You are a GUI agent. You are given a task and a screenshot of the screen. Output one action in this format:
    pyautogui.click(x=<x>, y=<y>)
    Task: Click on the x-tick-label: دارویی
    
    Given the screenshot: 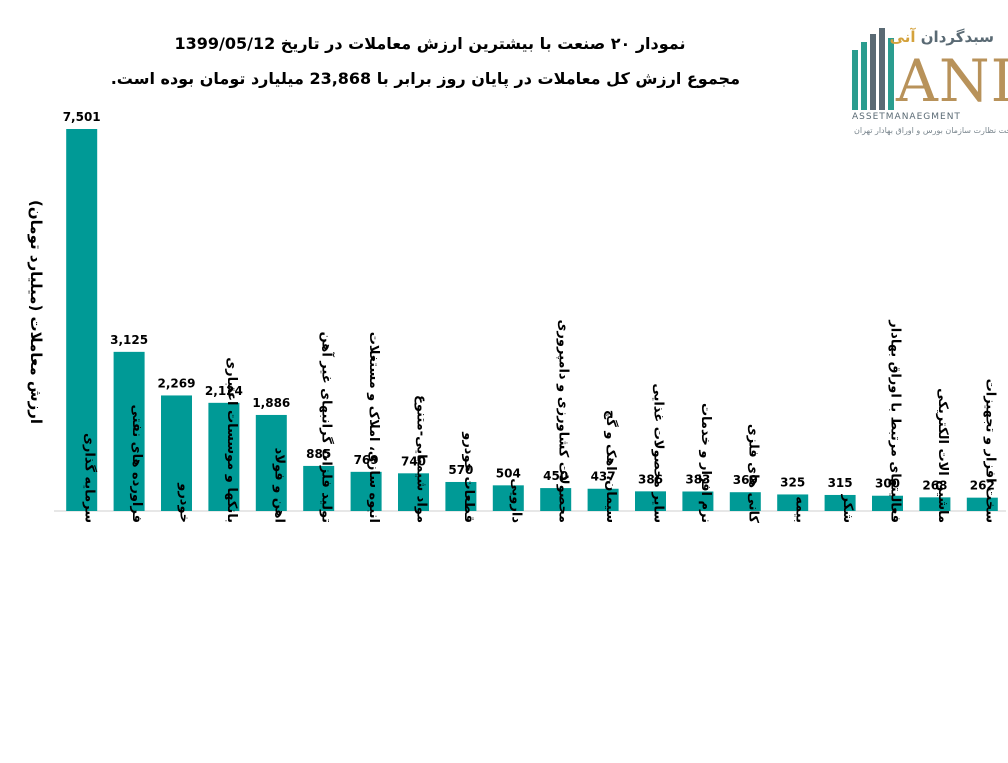 What is the action you would take?
    pyautogui.click(x=515, y=500)
    